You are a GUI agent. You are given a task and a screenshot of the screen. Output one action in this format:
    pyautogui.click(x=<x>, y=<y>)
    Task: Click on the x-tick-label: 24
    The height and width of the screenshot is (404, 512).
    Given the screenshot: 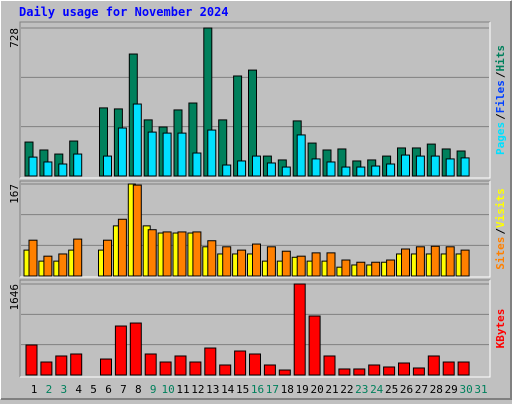 What is the action you would take?
    pyautogui.click(x=377, y=389)
    